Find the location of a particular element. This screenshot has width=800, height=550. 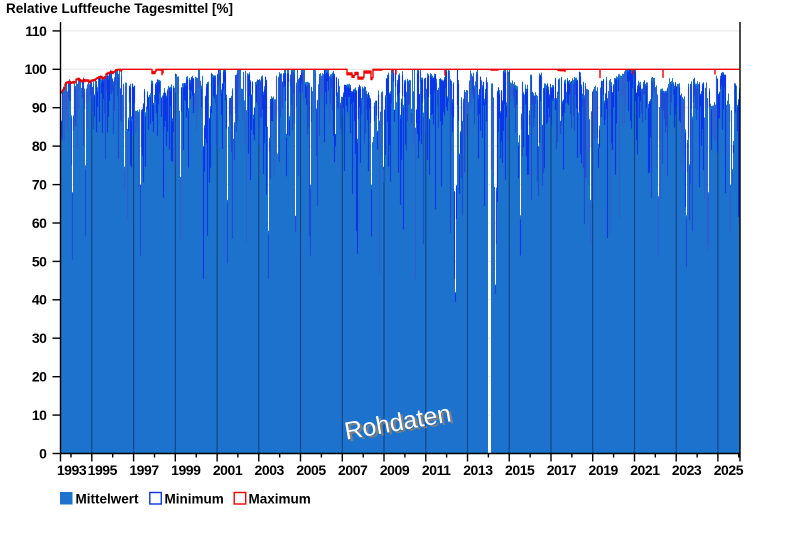

svg-text: 2013 is located at coordinates (478, 470).